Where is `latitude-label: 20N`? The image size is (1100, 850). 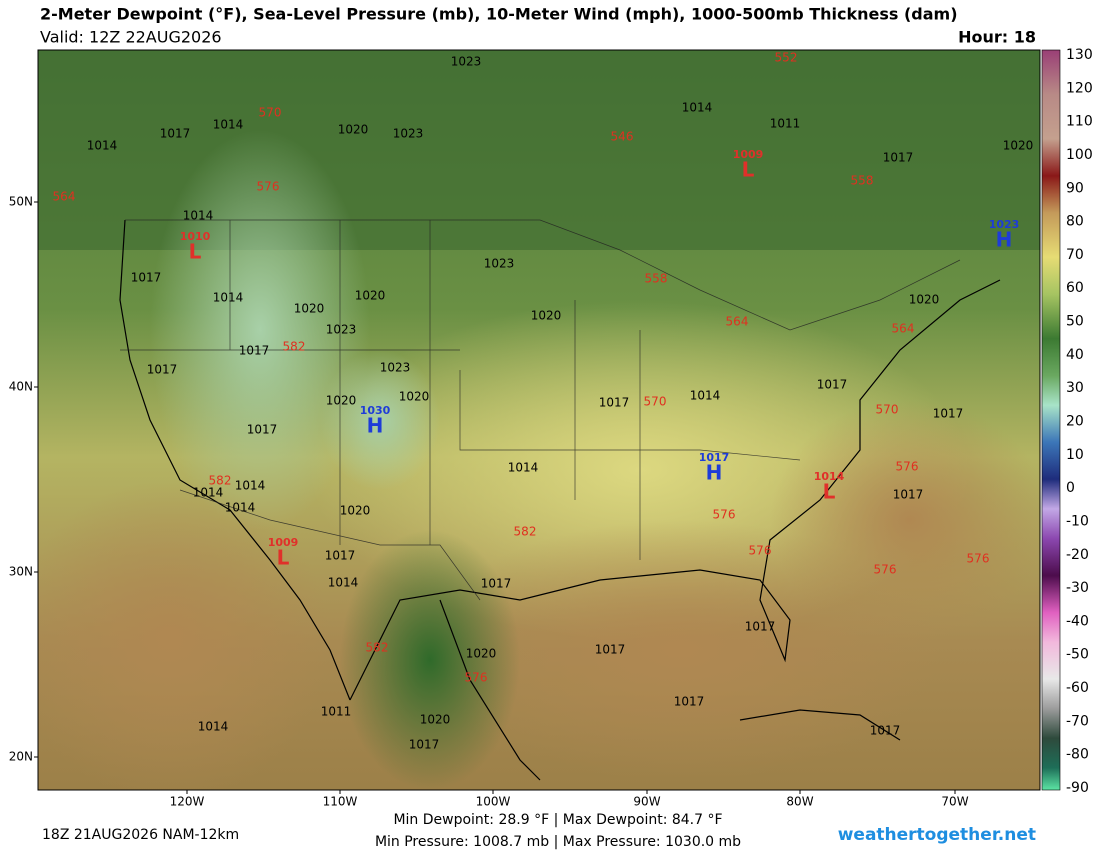
latitude-label: 20N is located at coordinates (21, 757).